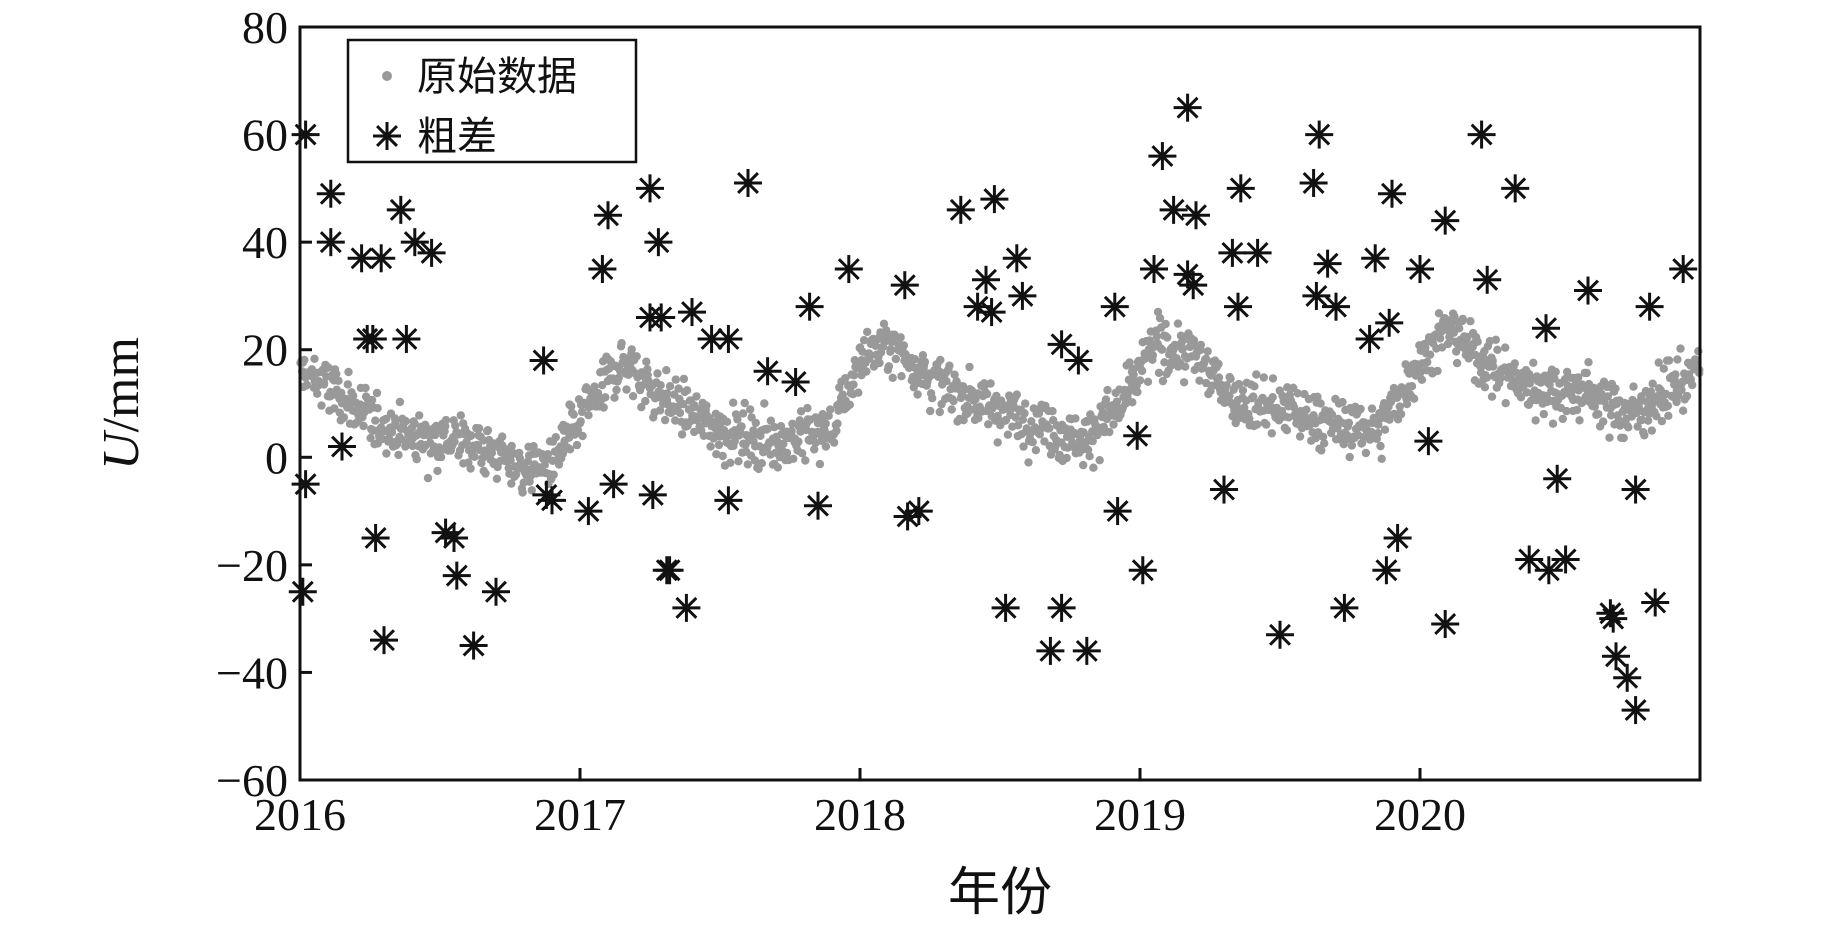 The width and height of the screenshot is (1843, 937). I want to click on legend-box, so click(492, 101).